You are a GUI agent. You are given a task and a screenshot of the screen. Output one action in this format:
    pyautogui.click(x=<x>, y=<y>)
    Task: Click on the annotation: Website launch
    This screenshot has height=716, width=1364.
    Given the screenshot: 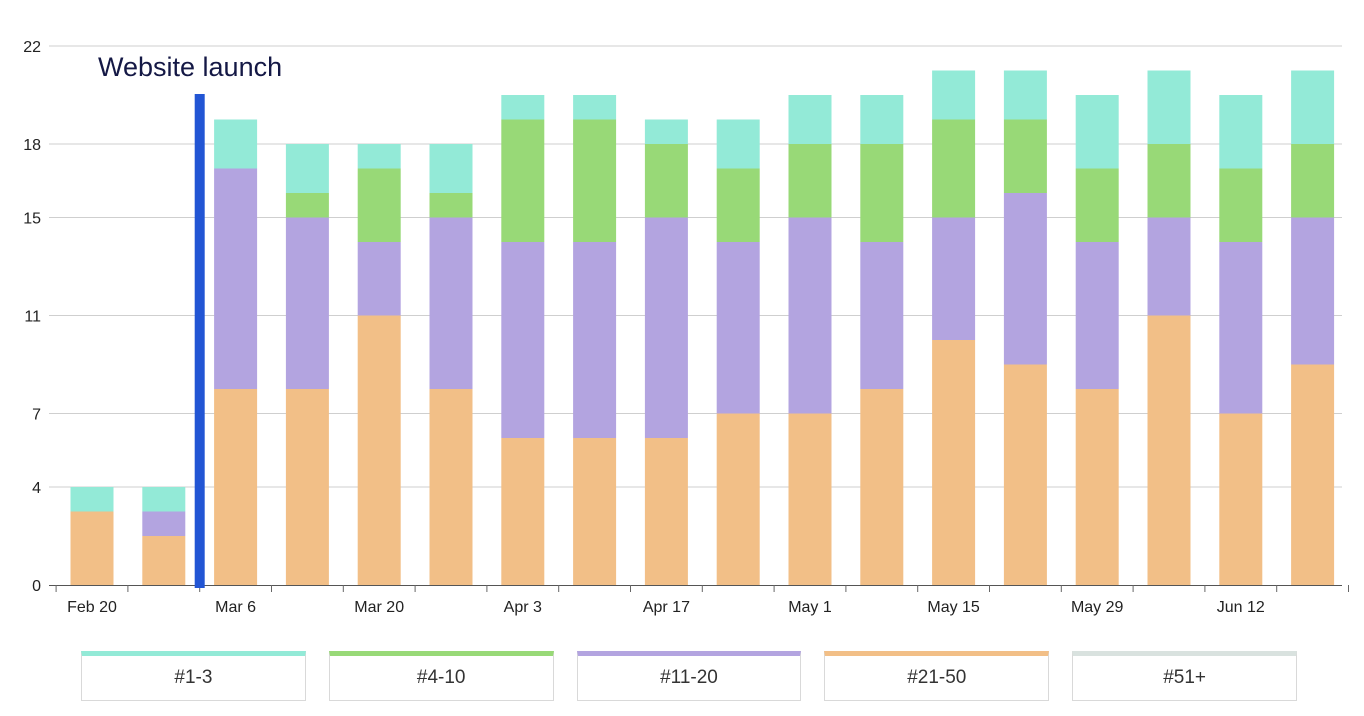 What is the action you would take?
    pyautogui.click(x=190, y=320)
    